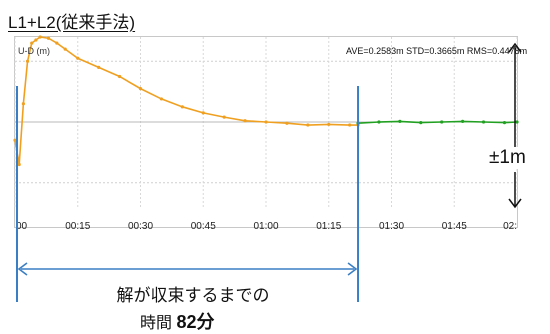 This screenshot has width=550, height=334. What do you see at coordinates (195, 322) in the screenshot?
I see `time-value: 82分` at bounding box center [195, 322].